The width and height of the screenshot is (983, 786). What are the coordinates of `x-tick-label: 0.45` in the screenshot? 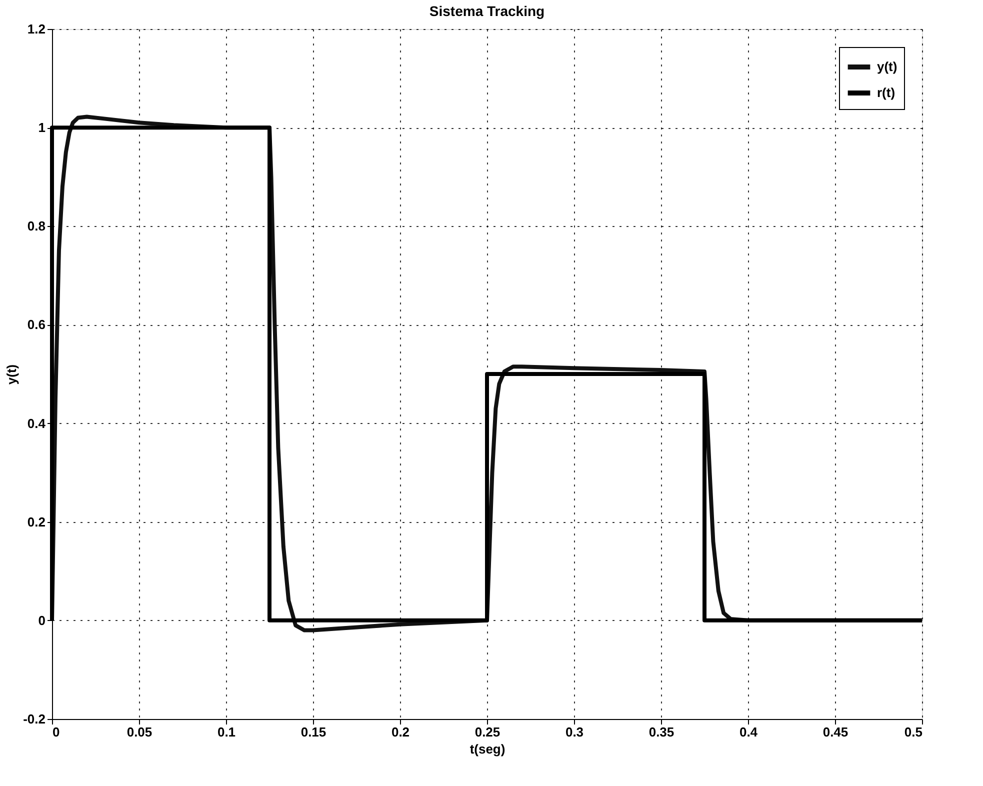 It's located at (835, 732).